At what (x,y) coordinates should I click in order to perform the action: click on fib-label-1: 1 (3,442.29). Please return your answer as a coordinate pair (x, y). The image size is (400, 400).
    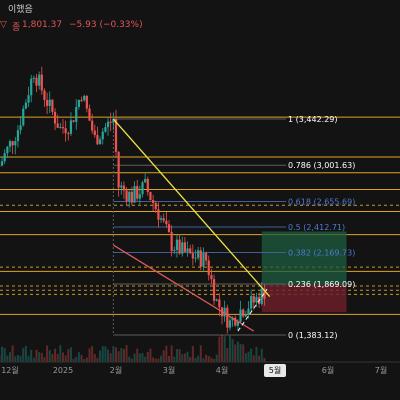
    Looking at the image, I should click on (313, 119).